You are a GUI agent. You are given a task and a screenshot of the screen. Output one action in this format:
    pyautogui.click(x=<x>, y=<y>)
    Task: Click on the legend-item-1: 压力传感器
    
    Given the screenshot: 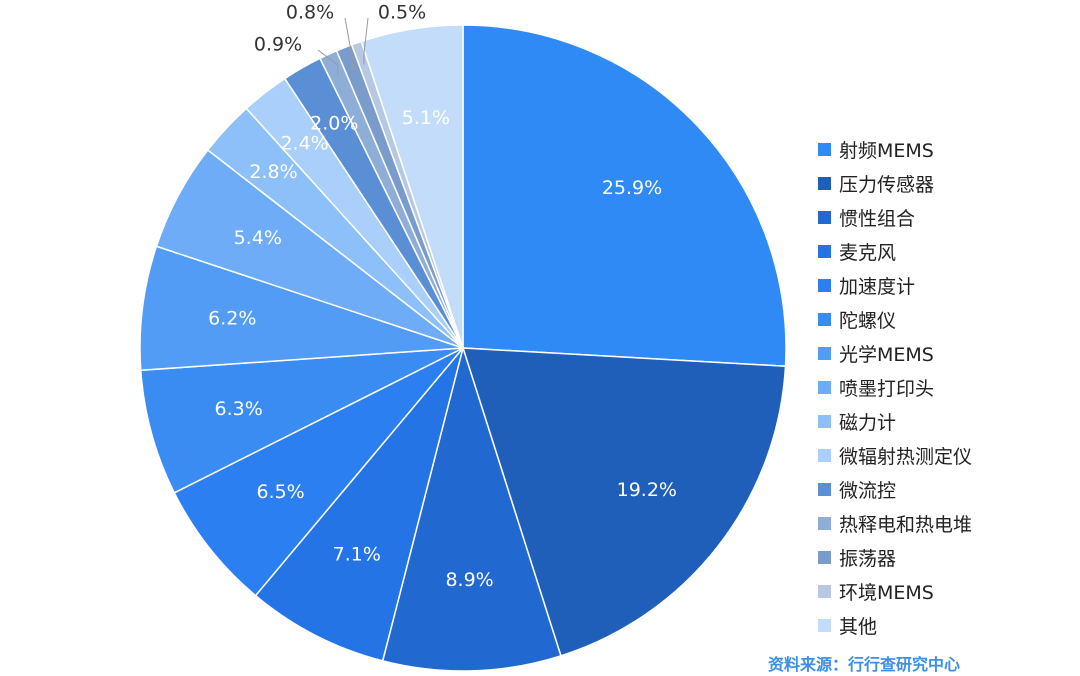 What is the action you would take?
    pyautogui.click(x=895, y=183)
    